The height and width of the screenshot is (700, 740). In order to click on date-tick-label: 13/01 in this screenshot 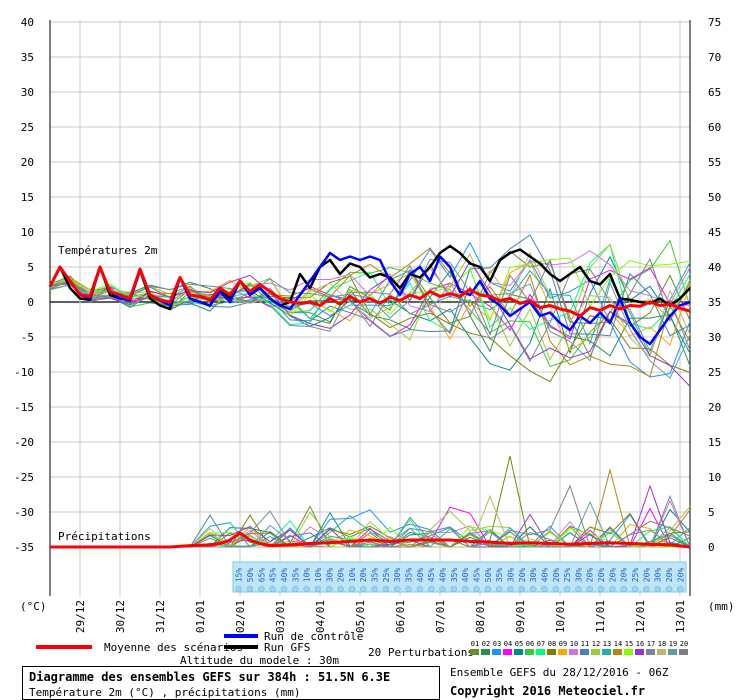, I will do `click(680, 616)`.